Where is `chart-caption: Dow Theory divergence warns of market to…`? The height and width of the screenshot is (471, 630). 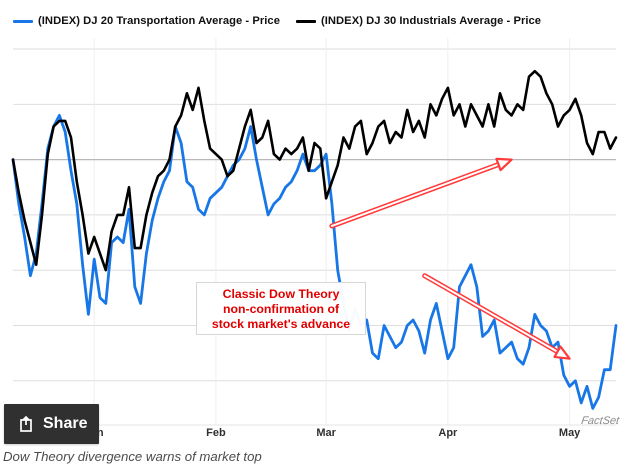
chart-caption: Dow Theory divergence warns of market to… is located at coordinates (132, 456).